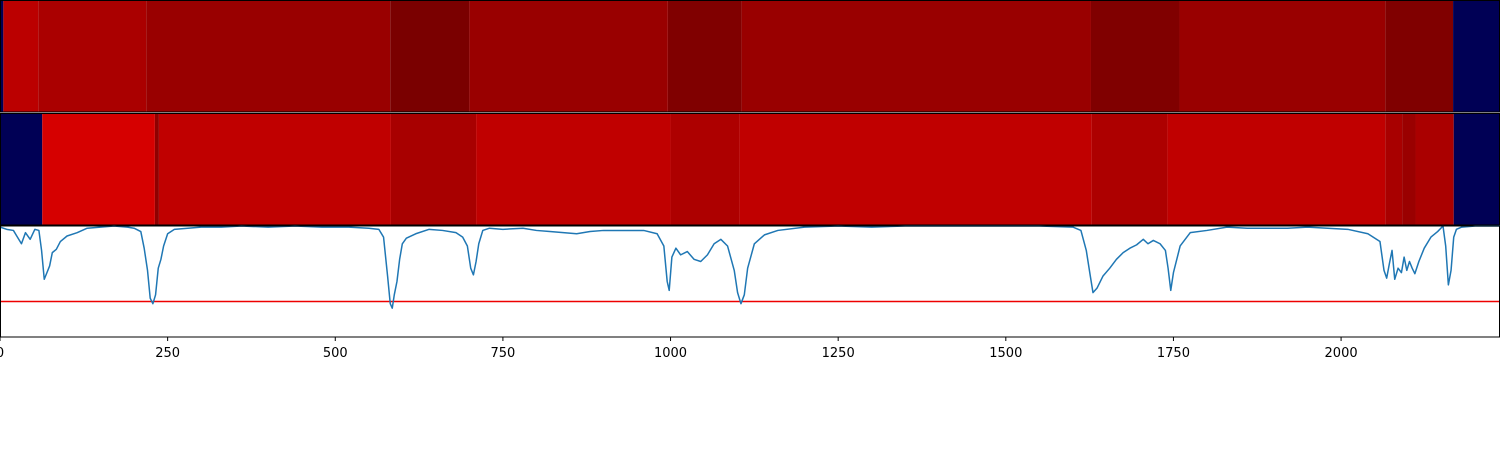 The image size is (1500, 450). What do you see at coordinates (1173, 353) in the screenshot?
I see `x-tick-label: 1750` at bounding box center [1173, 353].